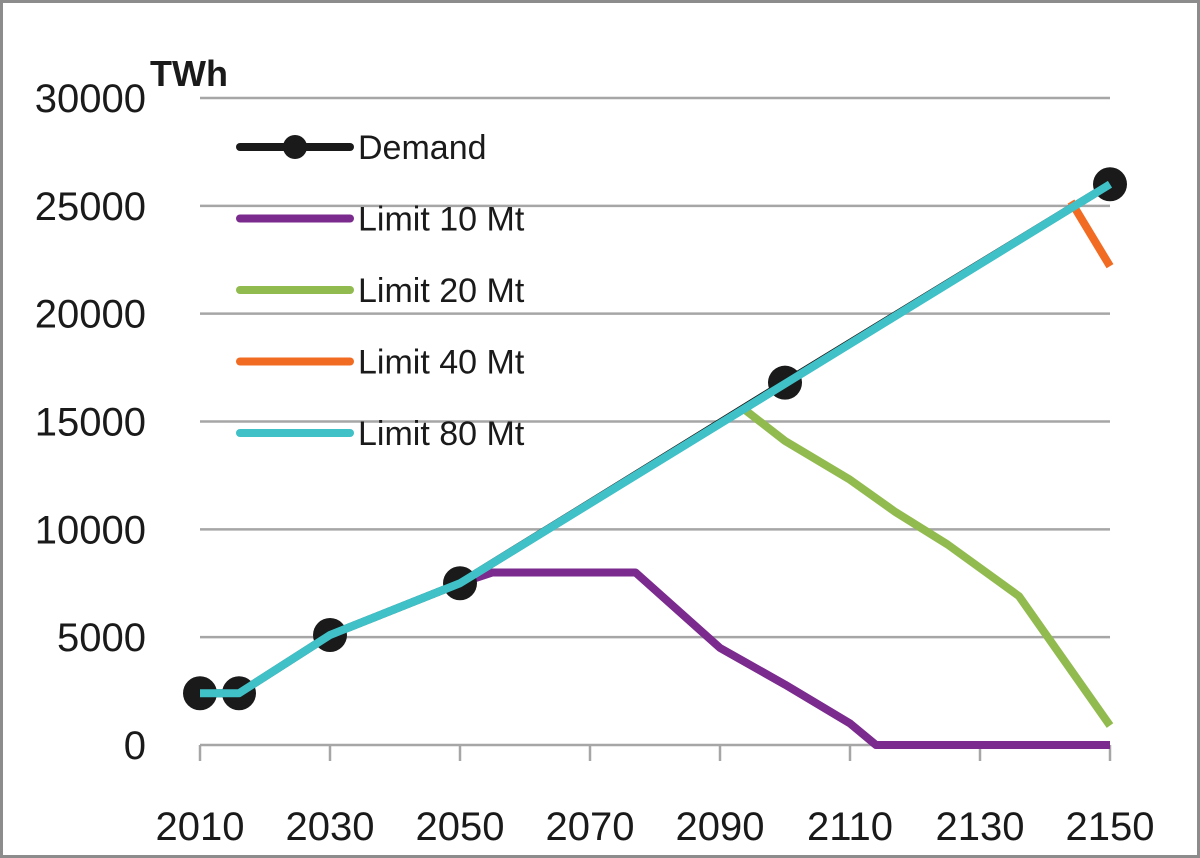  What do you see at coordinates (295, 147) in the screenshot?
I see `legend-marker-demand` at bounding box center [295, 147].